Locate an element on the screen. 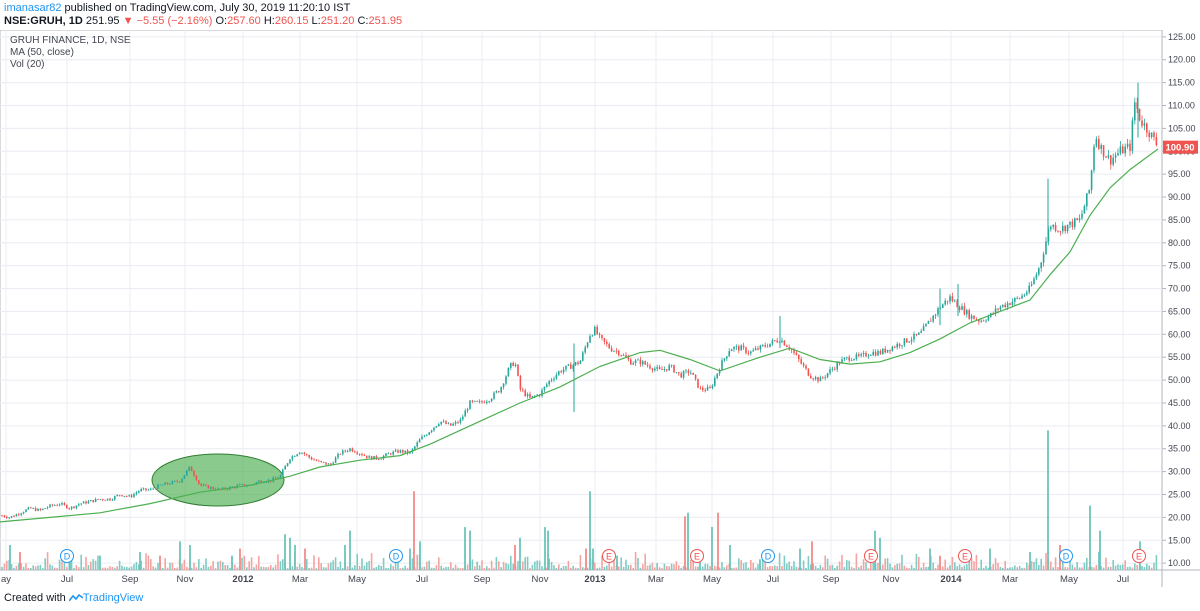  event-label: D is located at coordinates (396, 557).